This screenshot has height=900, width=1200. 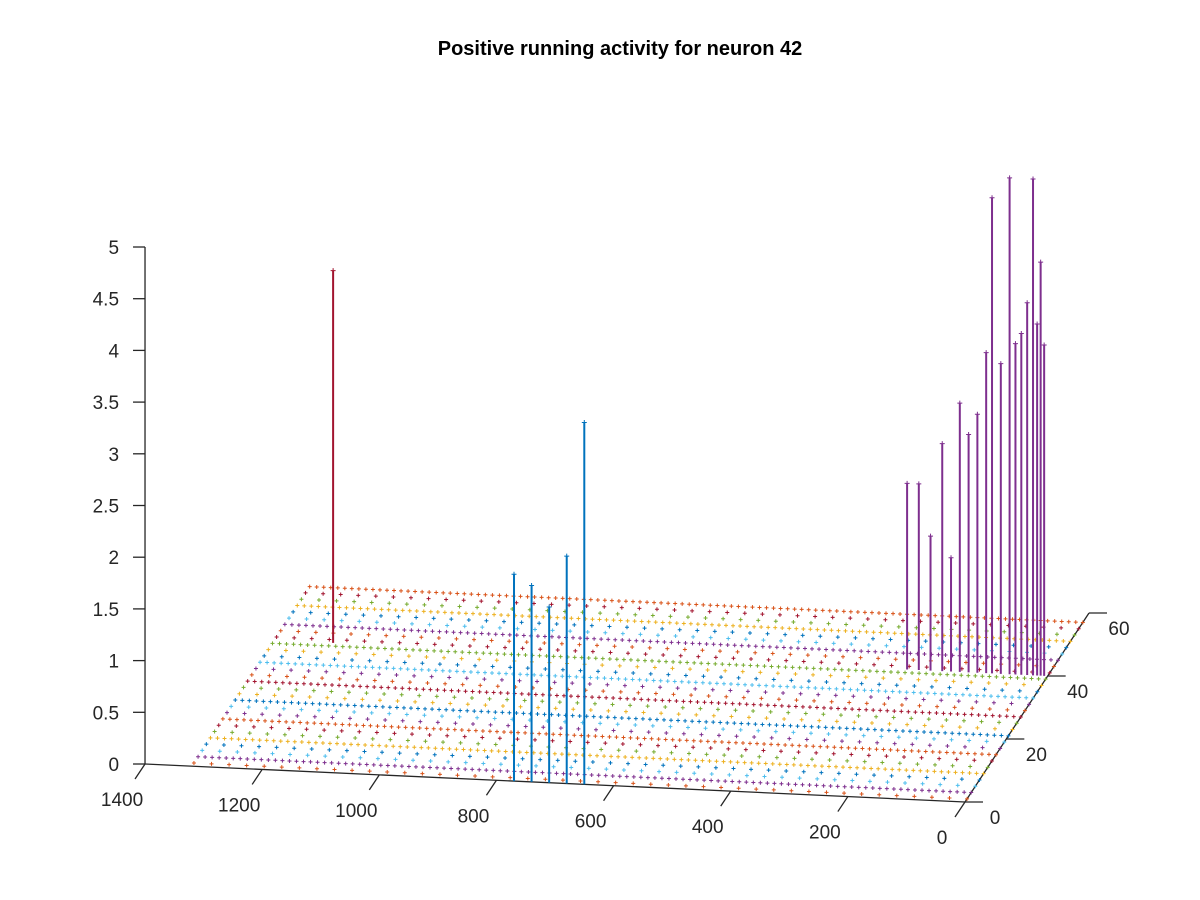 I want to click on z-tick-label: 0, so click(x=113, y=765).